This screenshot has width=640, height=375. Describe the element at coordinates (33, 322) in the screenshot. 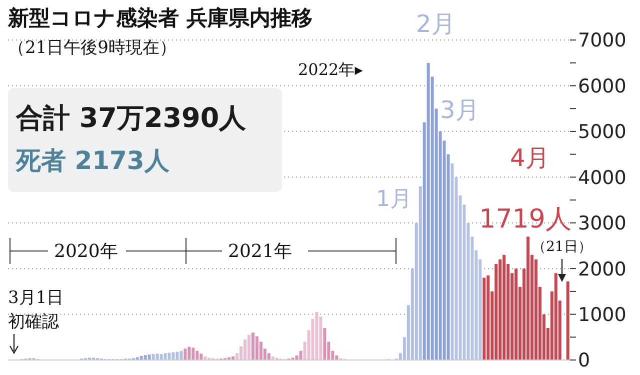

I see `annotation: 初確認` at that location.